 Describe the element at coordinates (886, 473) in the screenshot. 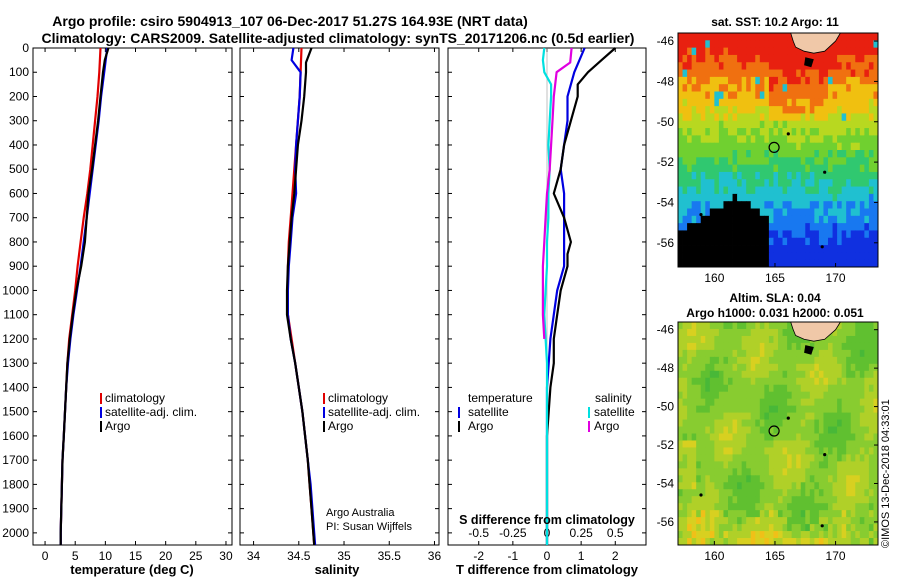

I see `watermark: ©IMOS 13-Dec-2018 04:33:01` at that location.